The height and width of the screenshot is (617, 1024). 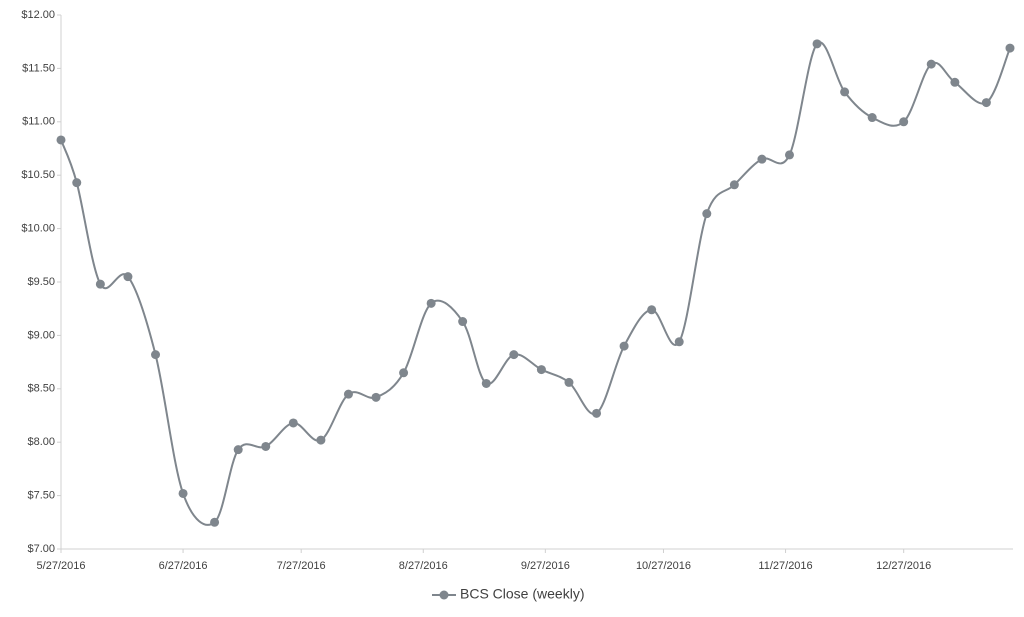 What do you see at coordinates (41, 335) in the screenshot?
I see `y-tick-label: $9.00` at bounding box center [41, 335].